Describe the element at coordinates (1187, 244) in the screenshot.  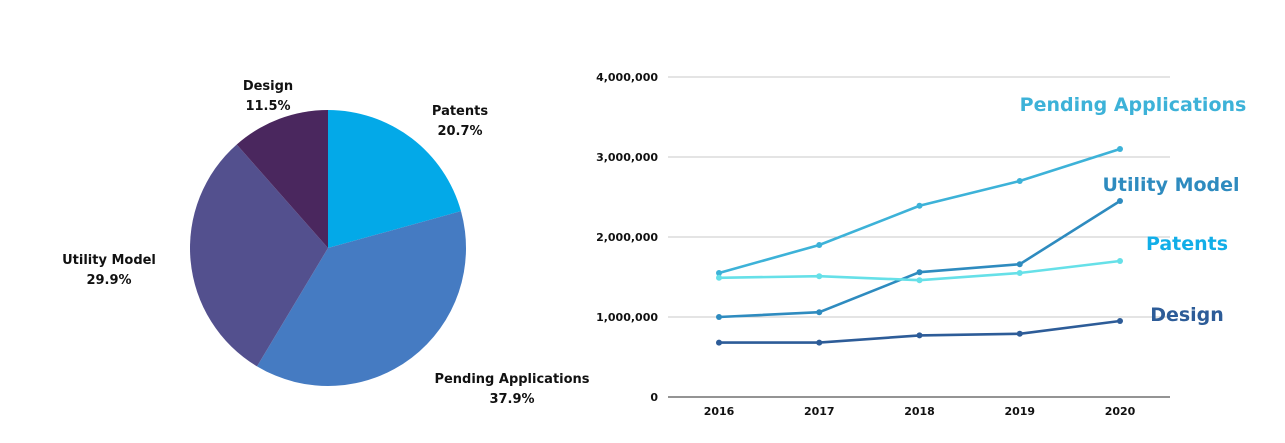
I see `series-label-patents: Patents` at that location.